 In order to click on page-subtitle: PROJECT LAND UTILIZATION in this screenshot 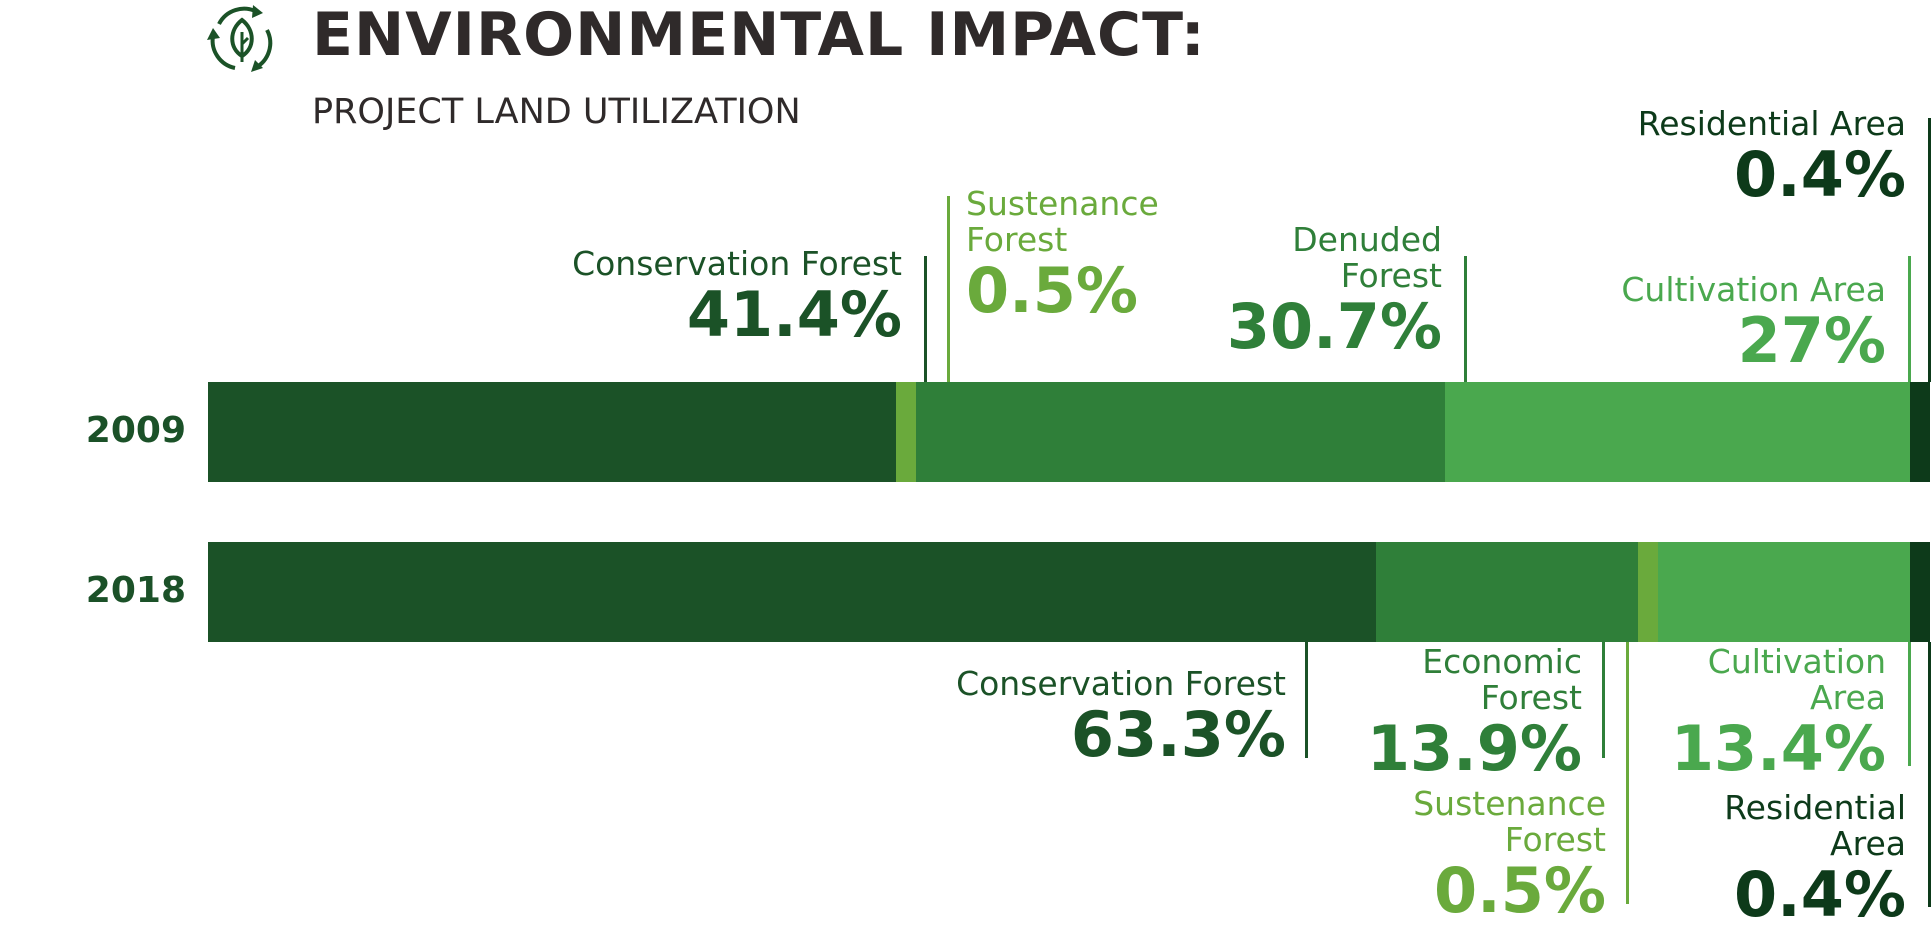, I will do `click(556, 112)`.